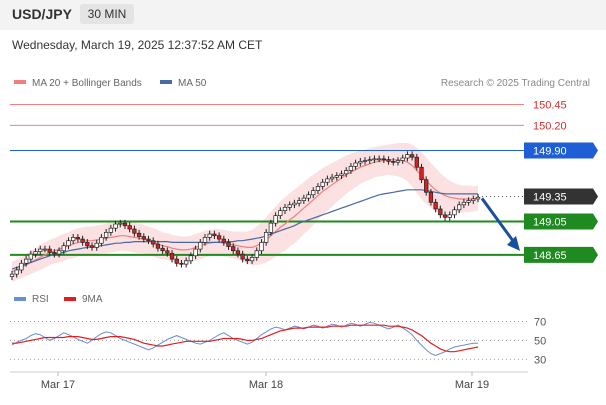 This screenshot has width=606, height=405. Describe the element at coordinates (561, 221) in the screenshot. I see `level-tag-149.05` at that location.